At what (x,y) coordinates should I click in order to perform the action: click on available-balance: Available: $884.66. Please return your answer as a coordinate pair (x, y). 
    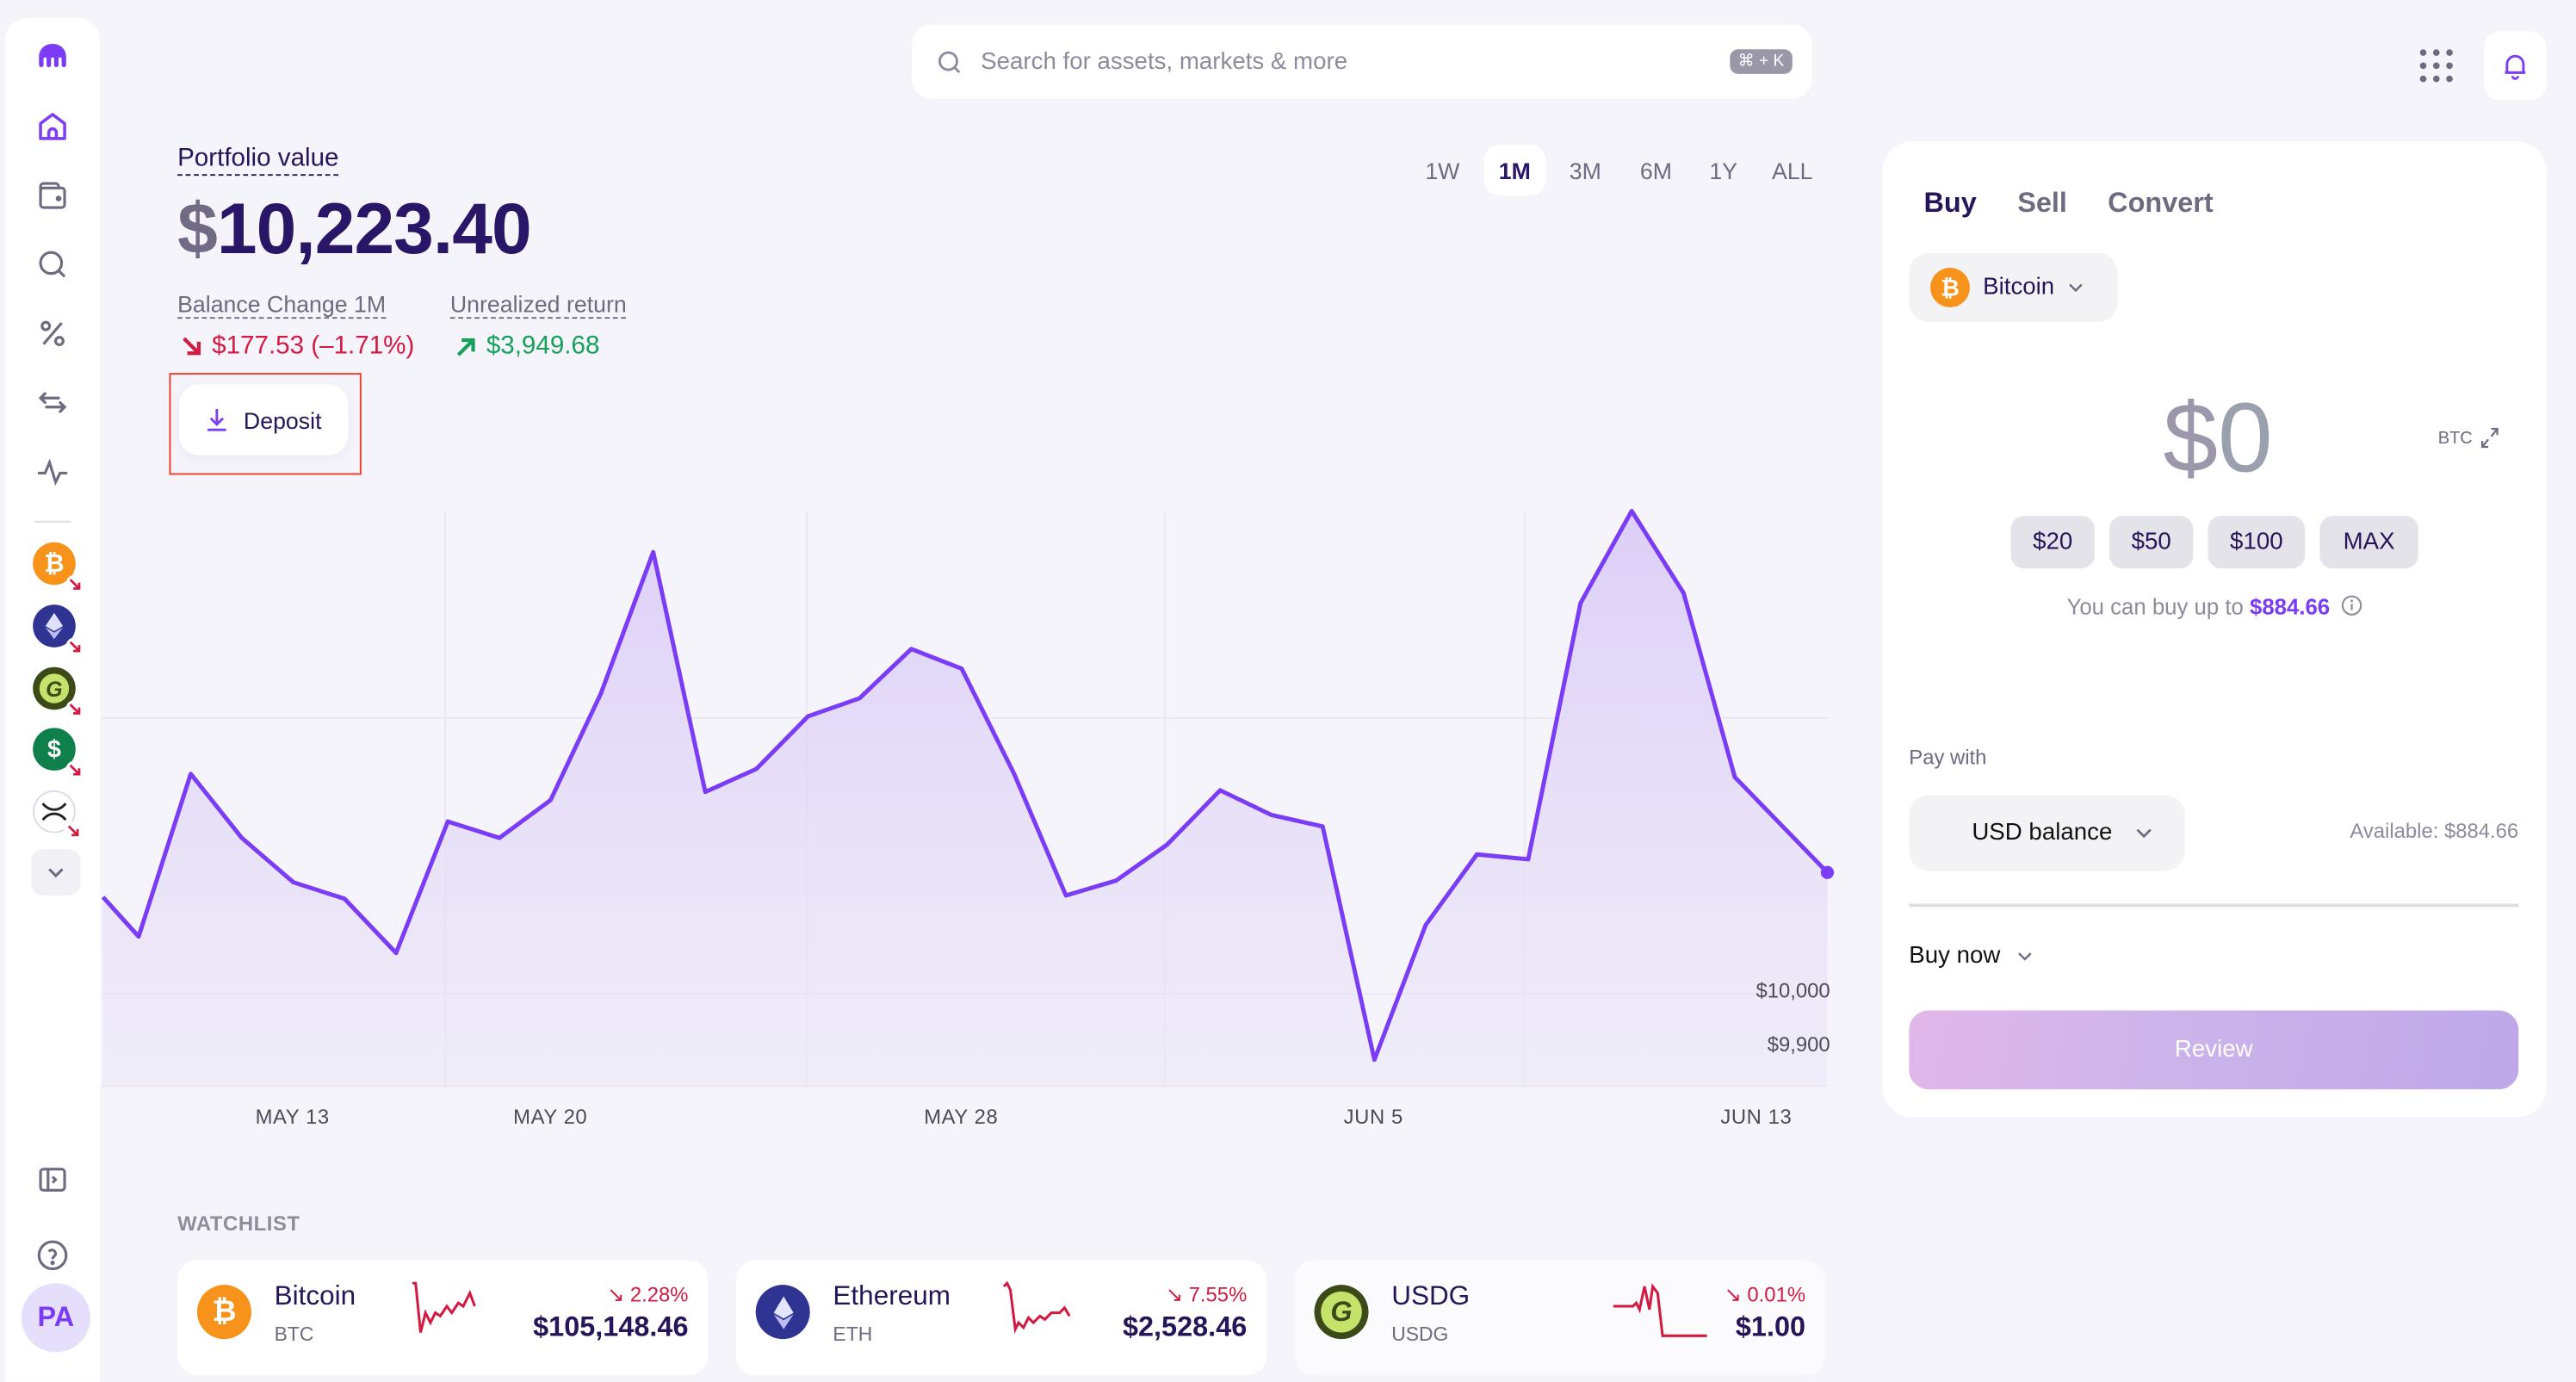
    Looking at the image, I should click on (2435, 831).